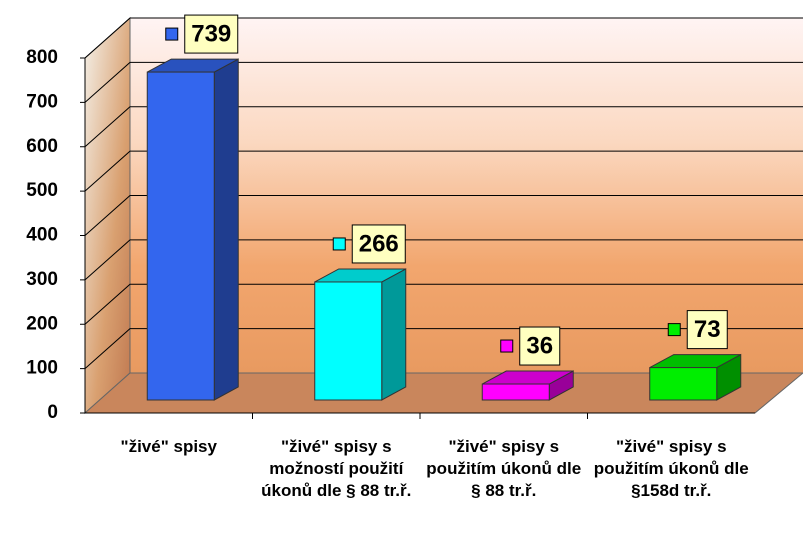  What do you see at coordinates (42, 235) in the screenshot?
I see `y-tick-label: 400` at bounding box center [42, 235].